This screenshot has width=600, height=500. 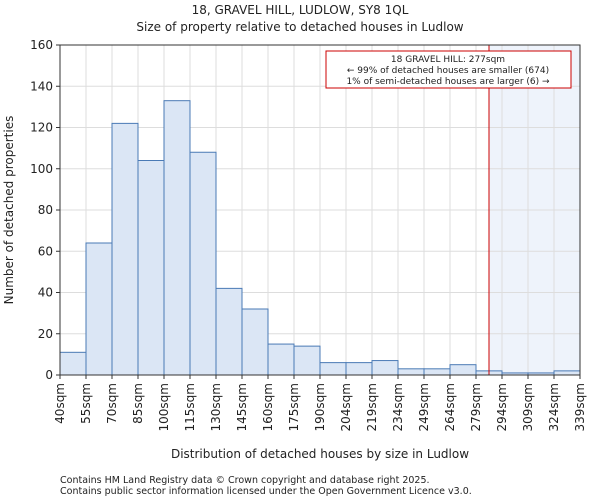 I want to click on y-axis-label: Number of detached properties, so click(x=9, y=210).